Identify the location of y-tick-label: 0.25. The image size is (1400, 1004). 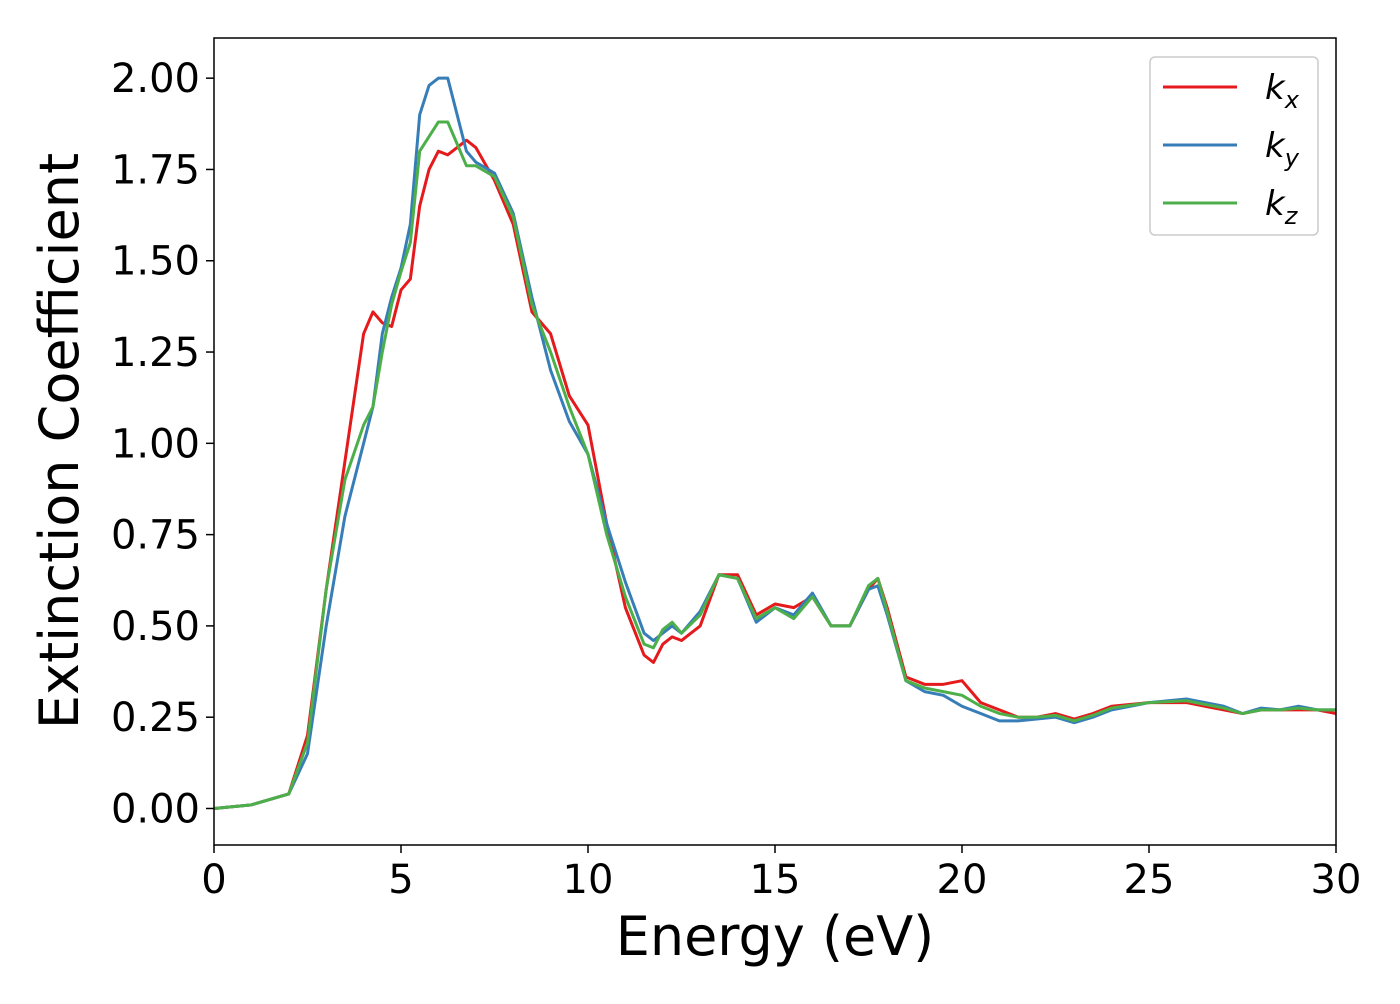
(155, 718).